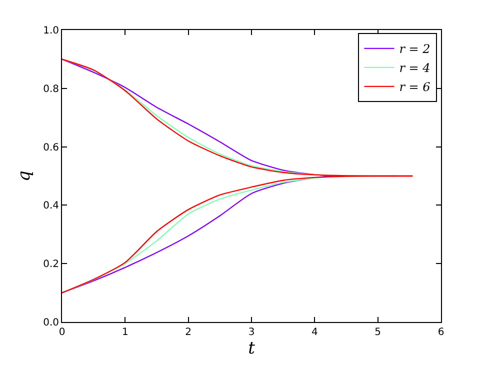 Image resolution: width=491 pixels, height=366 pixels. What do you see at coordinates (51, 148) in the screenshot?
I see `y-tick-label: 0.6` at bounding box center [51, 148].